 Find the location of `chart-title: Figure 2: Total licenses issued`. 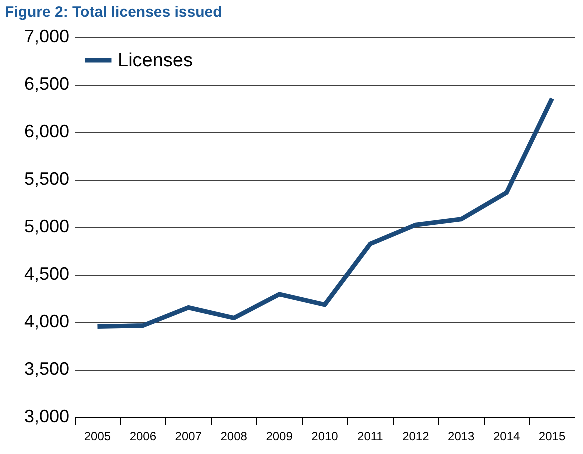

chart-title: Figure 2: Total licenses issued is located at coordinates (113, 12).